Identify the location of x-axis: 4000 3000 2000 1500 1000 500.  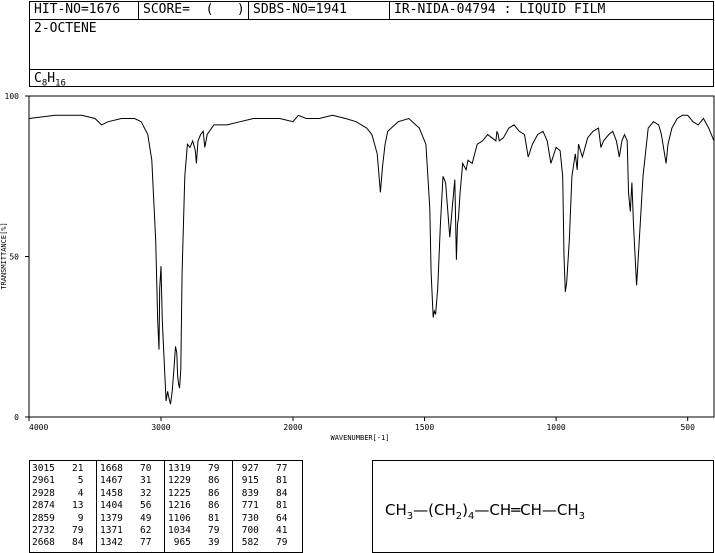
(361, 424).